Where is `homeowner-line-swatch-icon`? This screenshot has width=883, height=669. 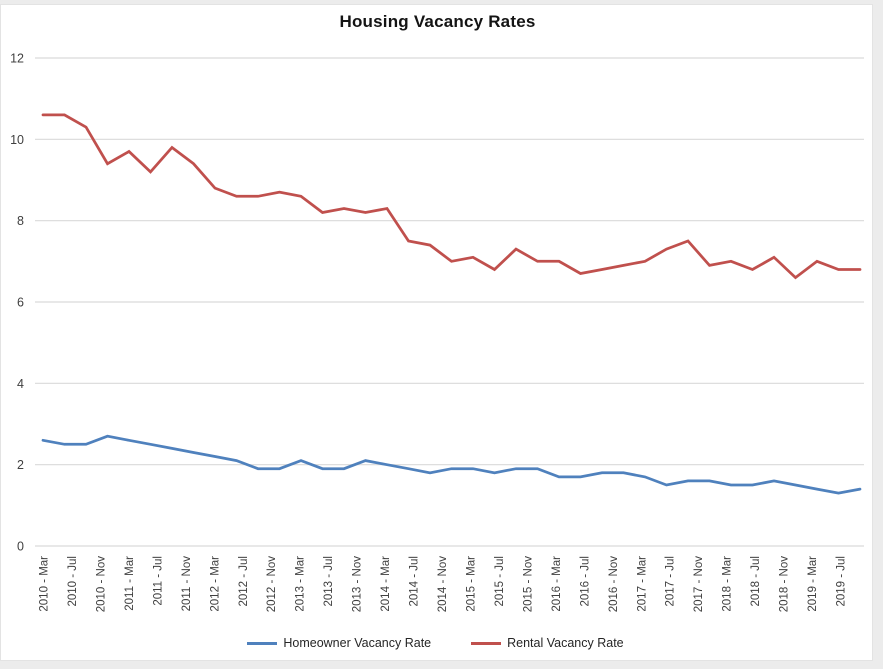
homeowner-line-swatch-icon is located at coordinates (262, 643).